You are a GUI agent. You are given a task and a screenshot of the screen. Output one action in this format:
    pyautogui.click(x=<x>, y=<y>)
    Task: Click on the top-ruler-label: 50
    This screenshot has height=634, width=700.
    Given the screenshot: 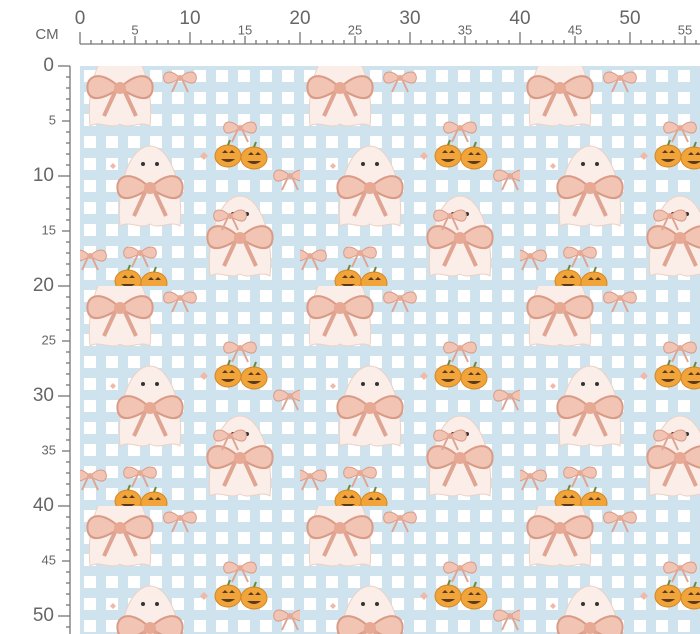 What is the action you would take?
    pyautogui.click(x=629, y=18)
    